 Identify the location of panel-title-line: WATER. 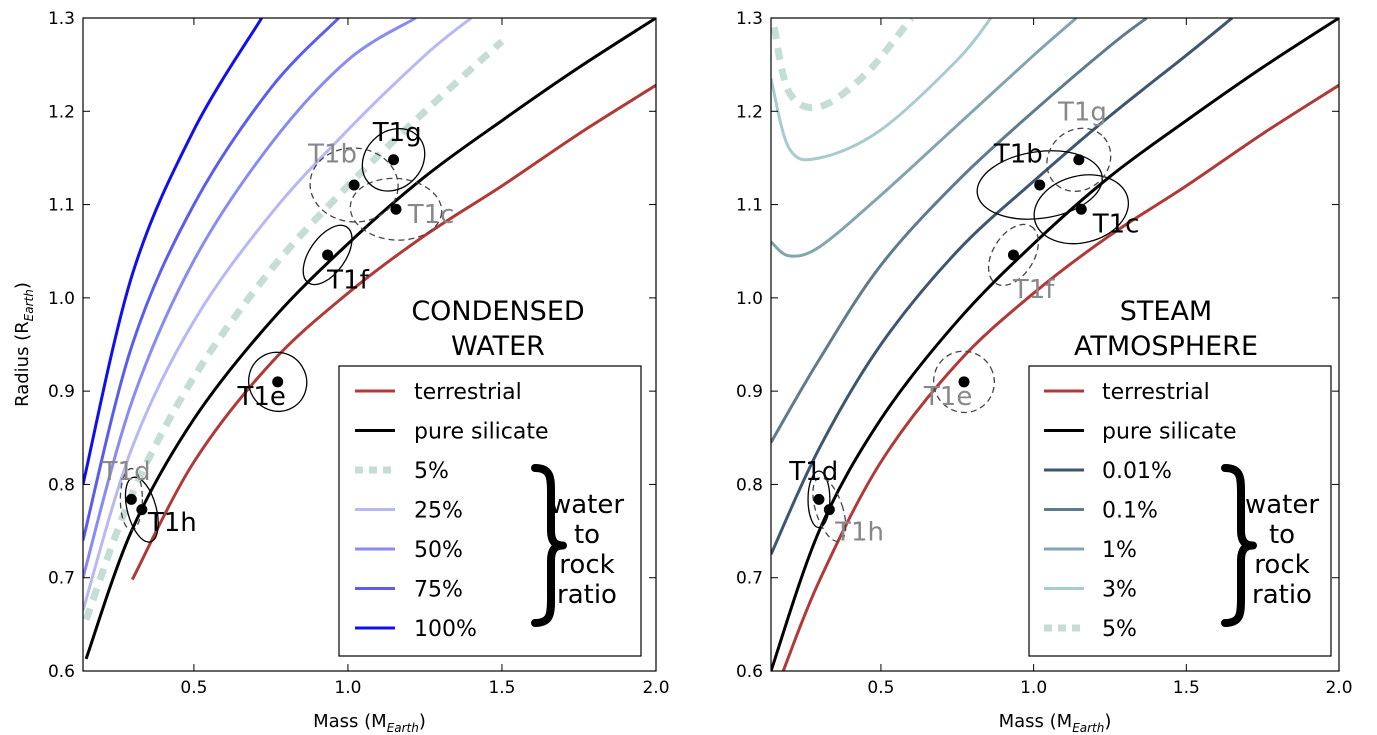
(498, 346).